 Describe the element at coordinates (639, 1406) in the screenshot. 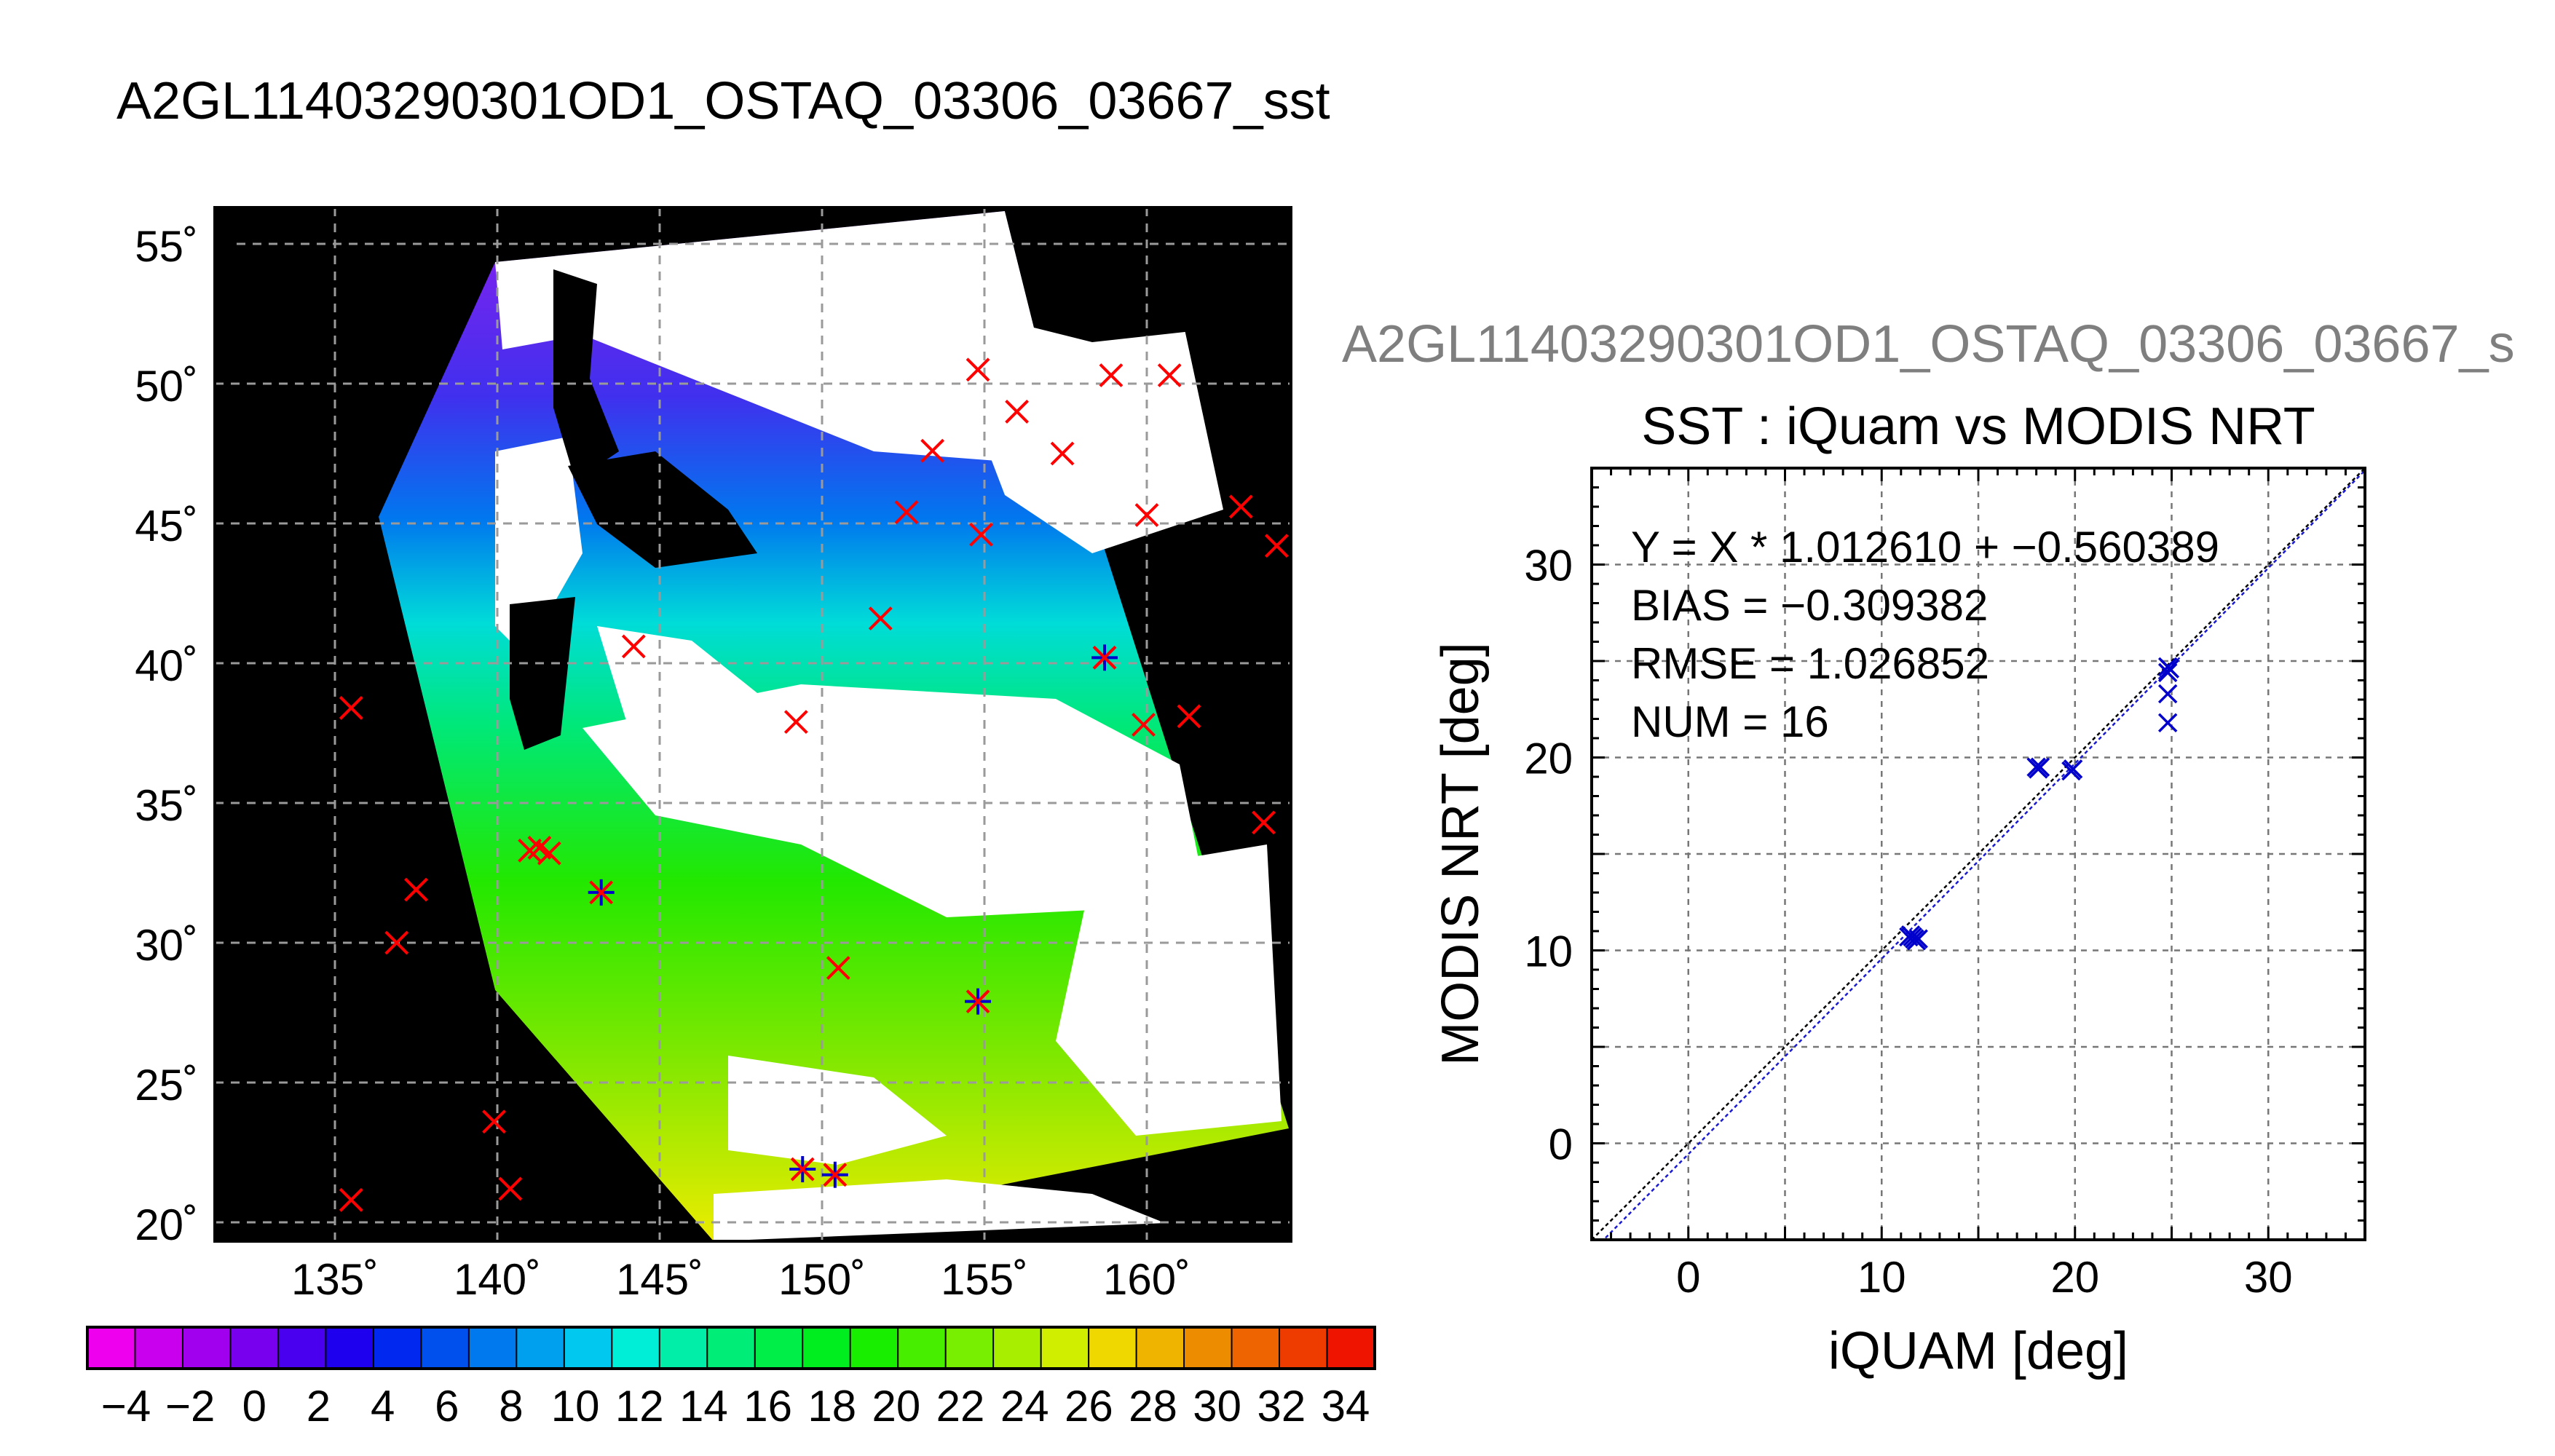

I see `colorbar-label: 12` at that location.